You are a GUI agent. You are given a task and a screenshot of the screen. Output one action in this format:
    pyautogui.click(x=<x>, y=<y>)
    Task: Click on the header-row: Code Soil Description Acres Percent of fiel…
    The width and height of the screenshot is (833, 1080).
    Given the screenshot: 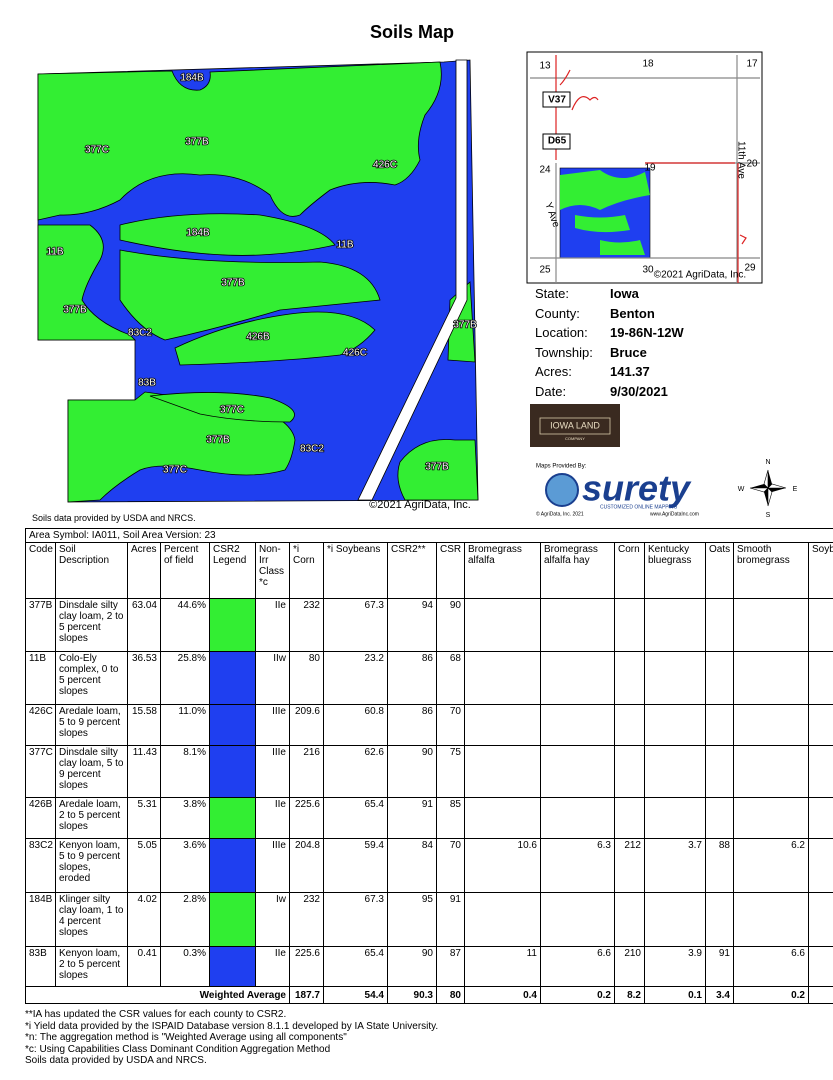 What is the action you would take?
    pyautogui.click(x=429, y=570)
    